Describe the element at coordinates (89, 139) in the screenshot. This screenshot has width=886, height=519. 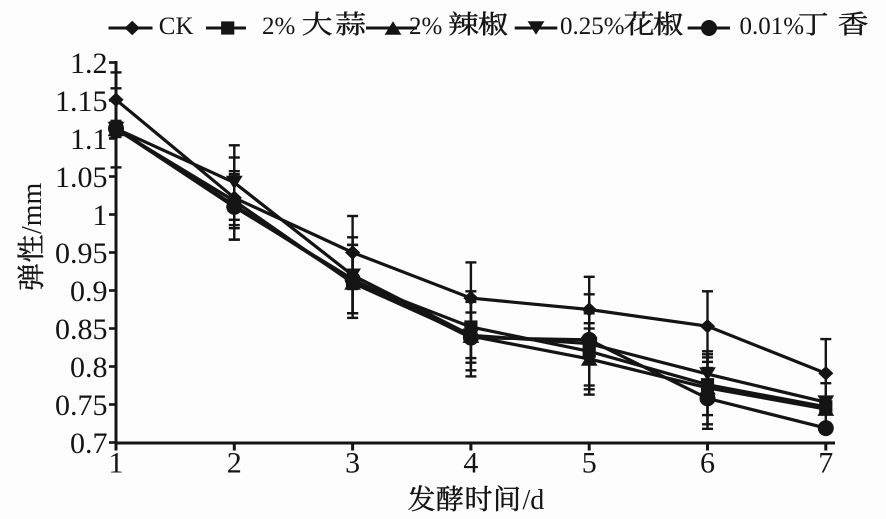
I see `svg-text: 1.1` at that location.